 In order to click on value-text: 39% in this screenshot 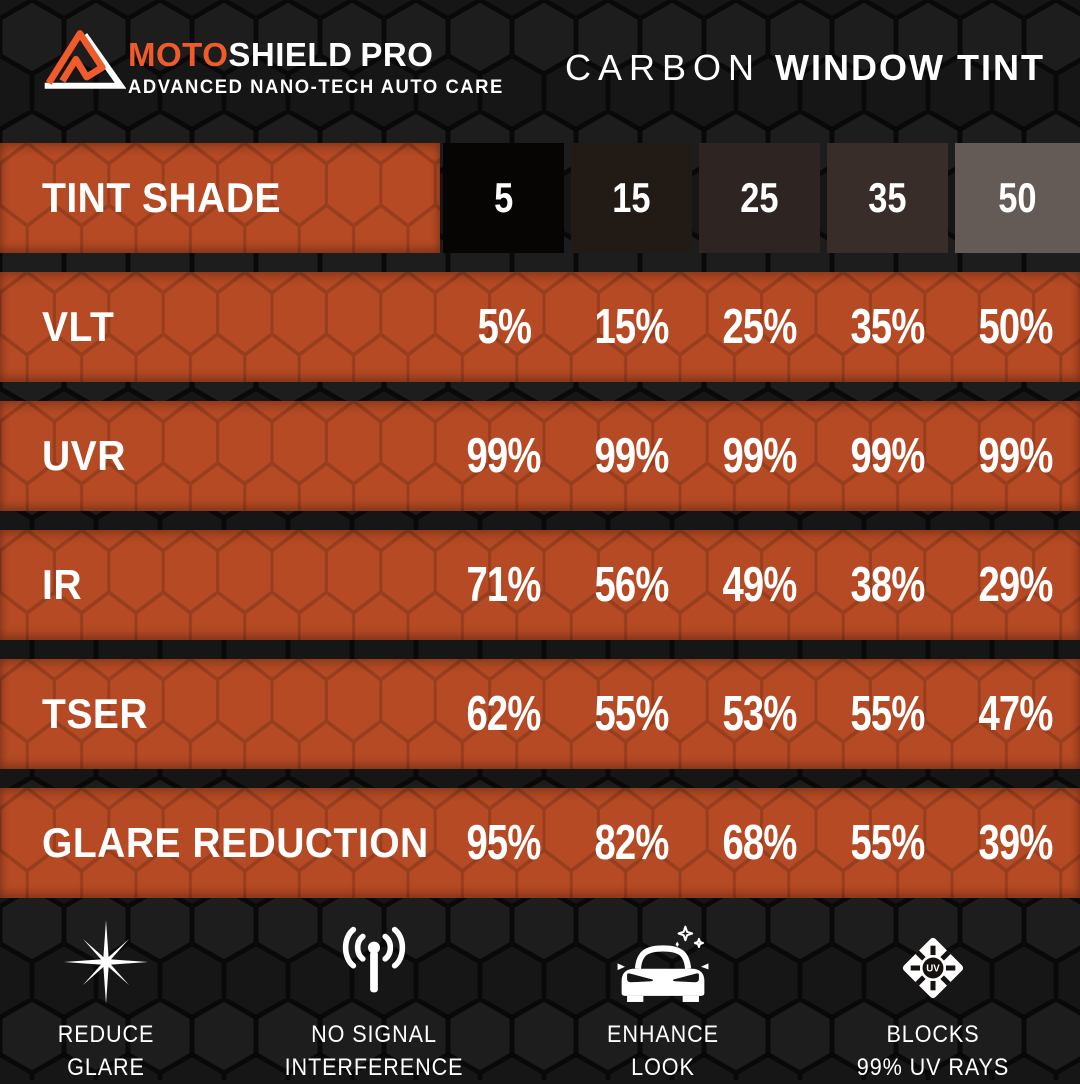, I will do `click(1016, 843)`.